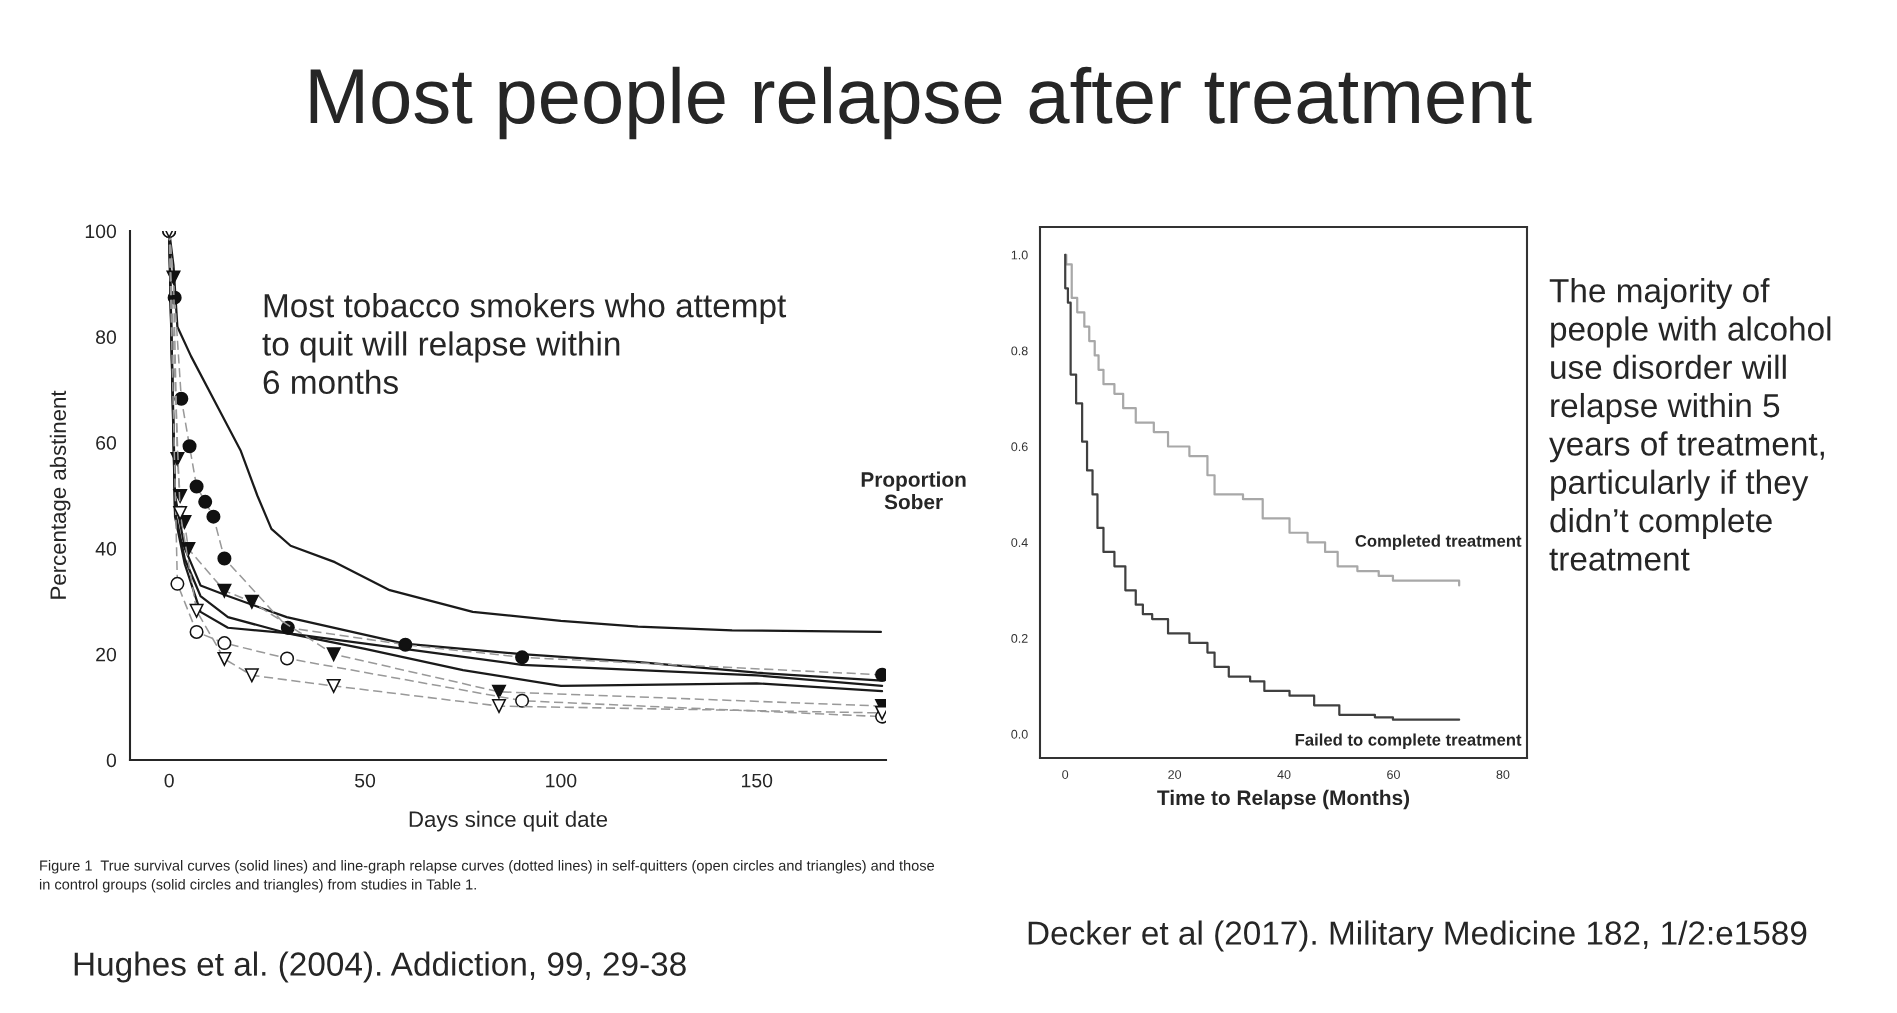  What do you see at coordinates (111, 760) in the screenshot?
I see `y-tick-label: 0` at bounding box center [111, 760].